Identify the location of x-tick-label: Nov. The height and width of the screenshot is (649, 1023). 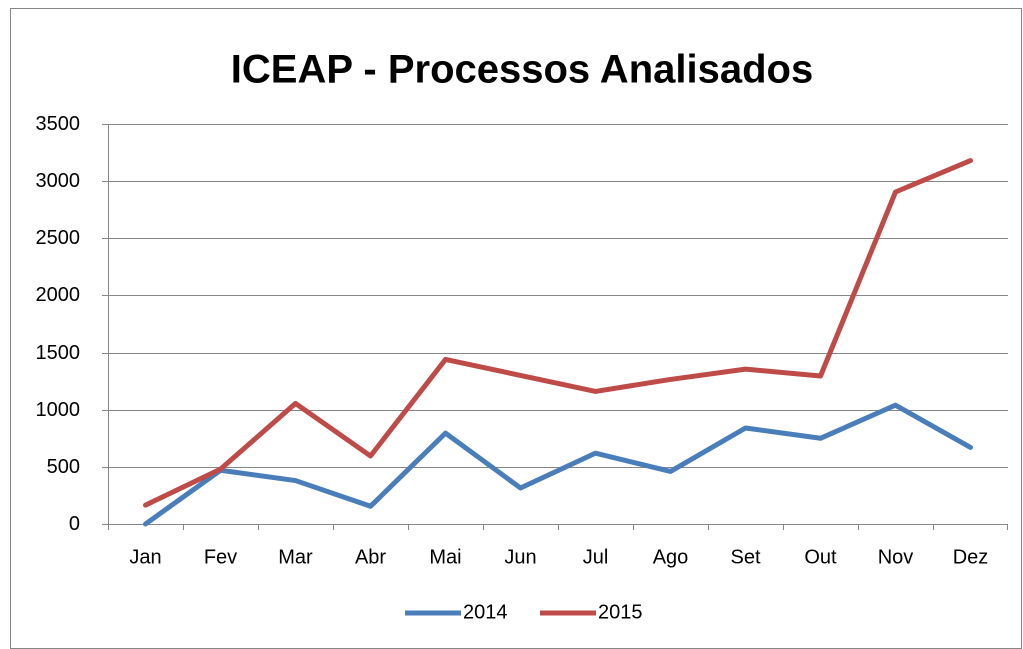
(896, 557).